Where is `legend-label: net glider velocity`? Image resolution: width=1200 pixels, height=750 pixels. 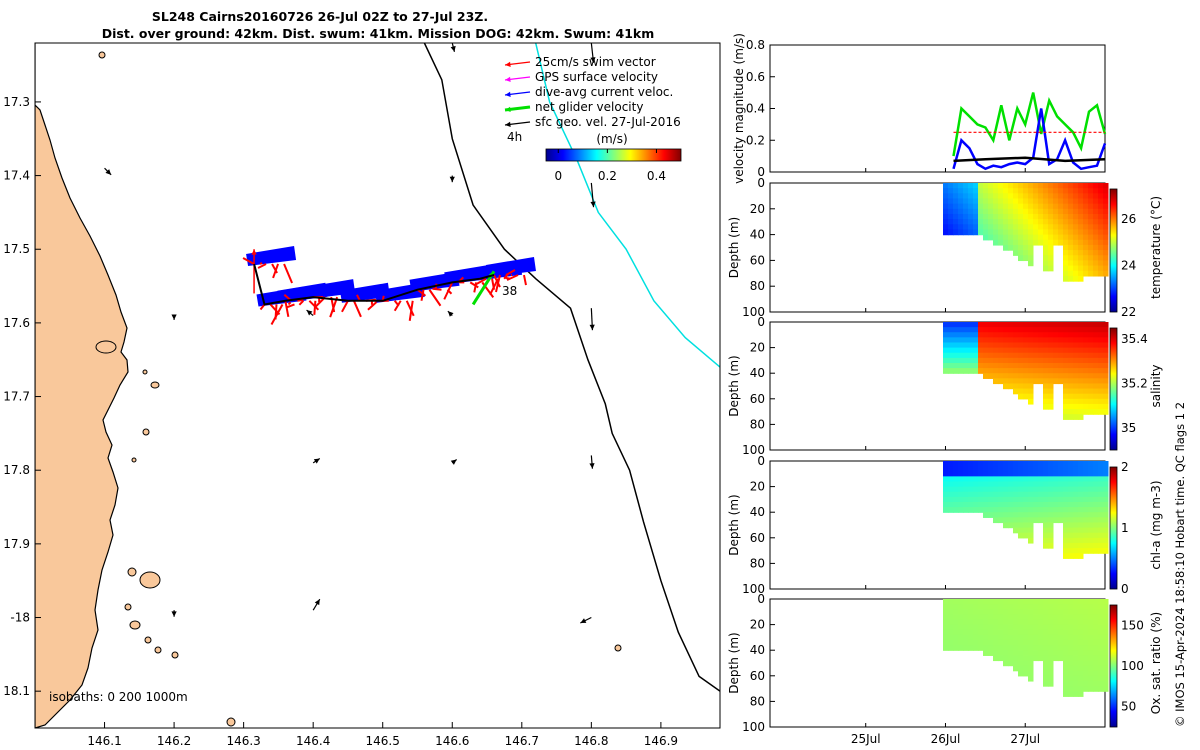 legend-label: net glider velocity is located at coordinates (589, 107).